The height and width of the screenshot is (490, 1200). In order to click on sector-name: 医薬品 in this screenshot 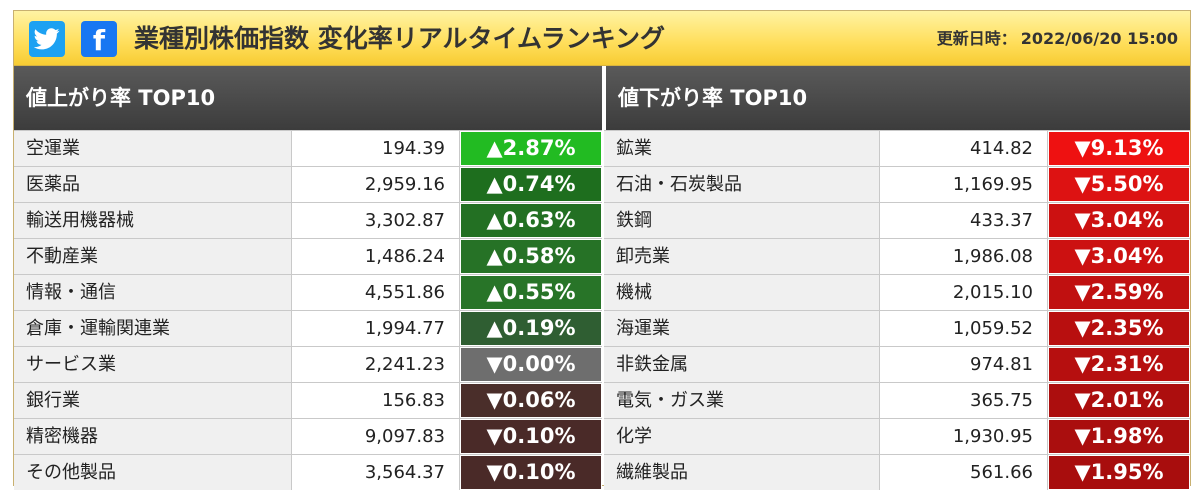, I will do `click(153, 184)`.